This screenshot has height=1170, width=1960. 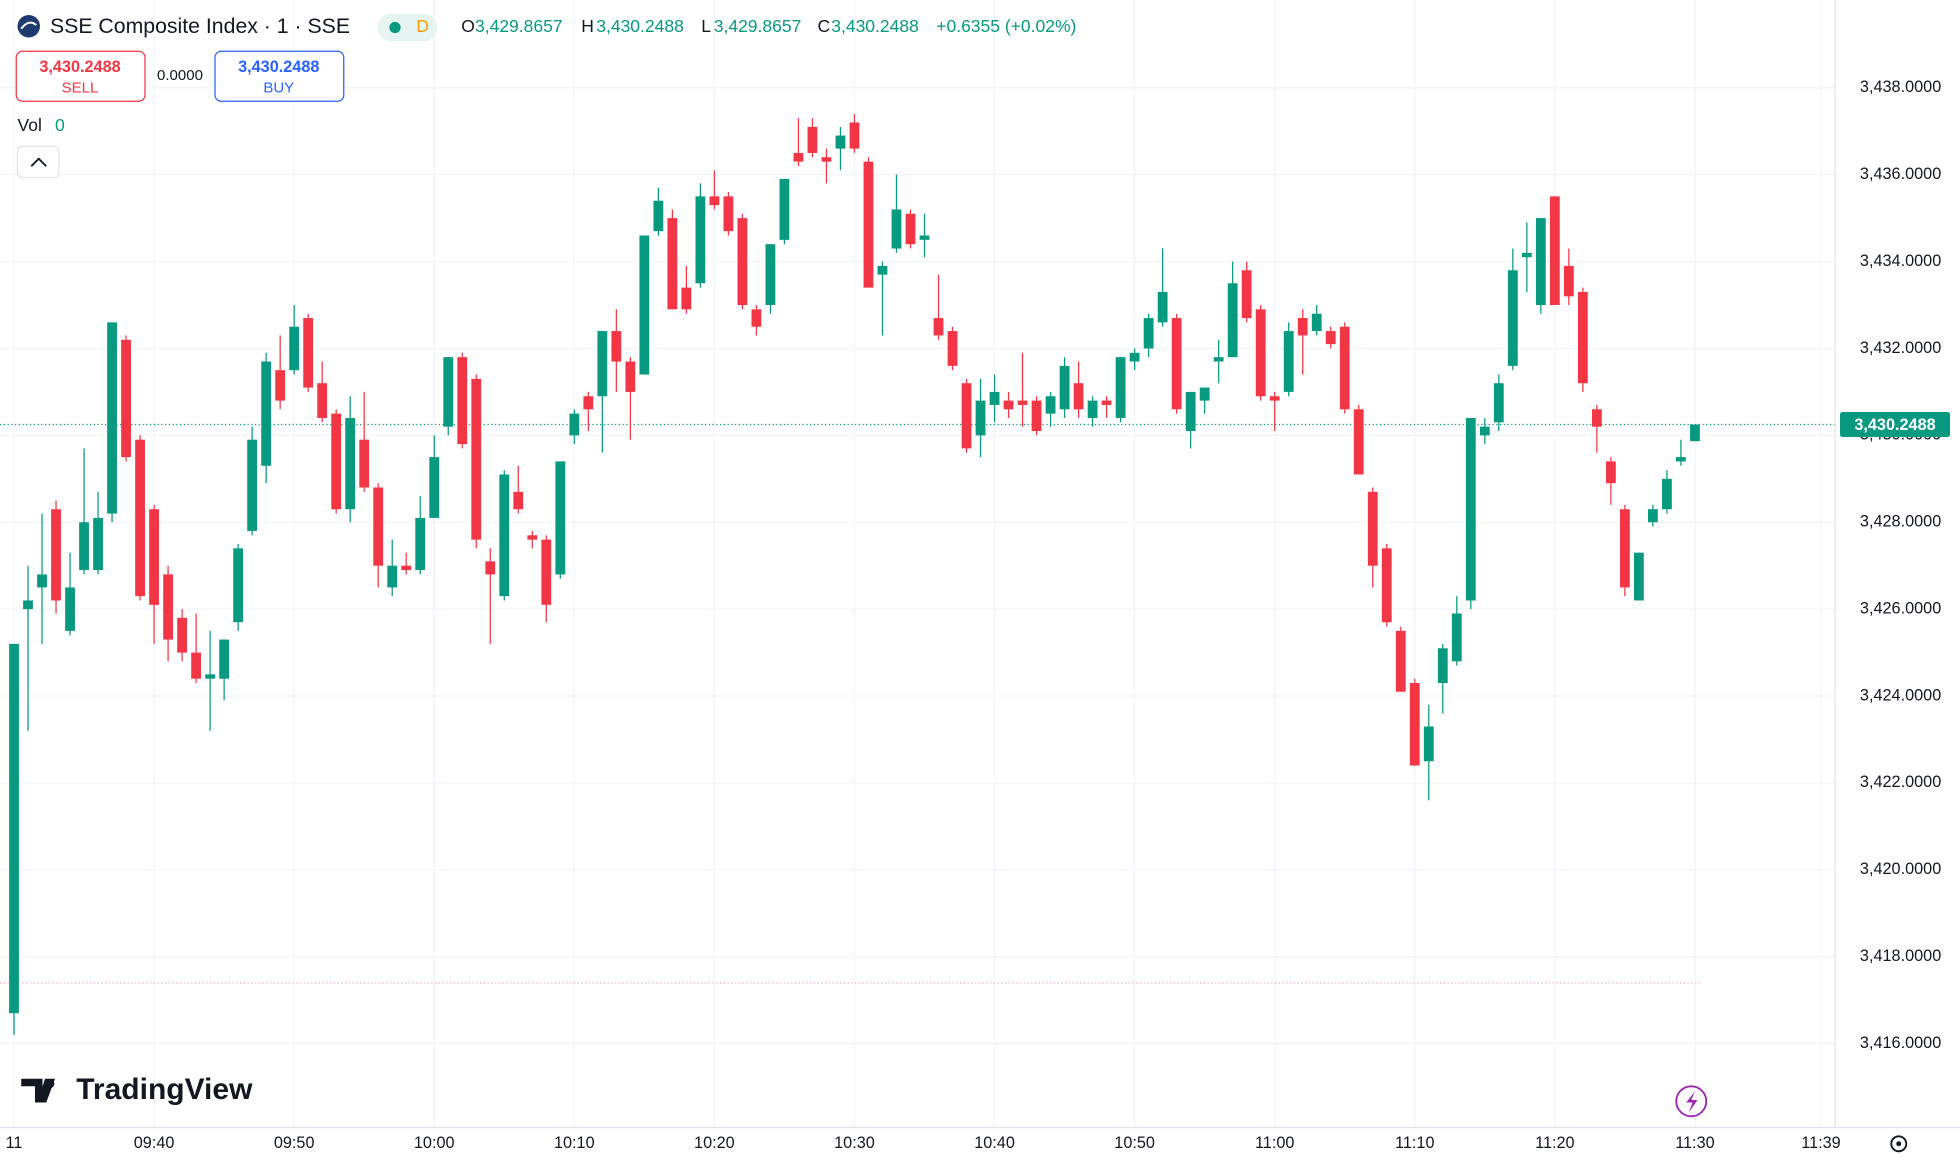 I want to click on status-dot, so click(x=395, y=27).